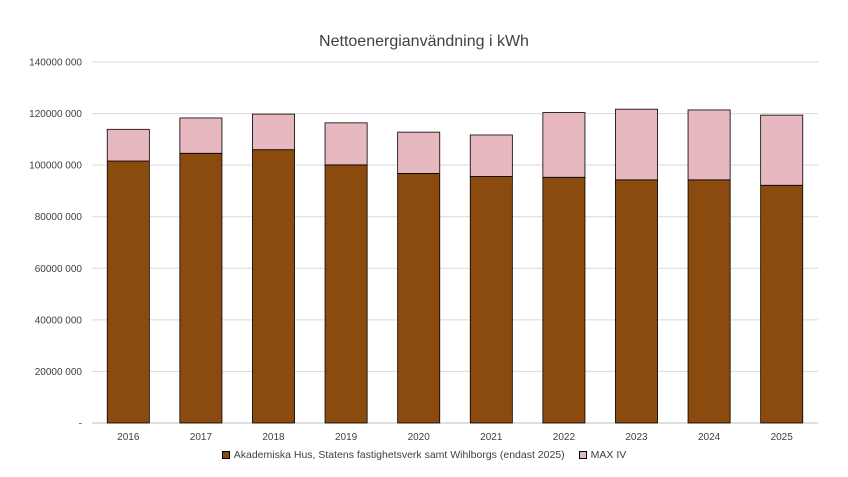  What do you see at coordinates (564, 437) in the screenshot?
I see `x-tick-label: 2022` at bounding box center [564, 437].